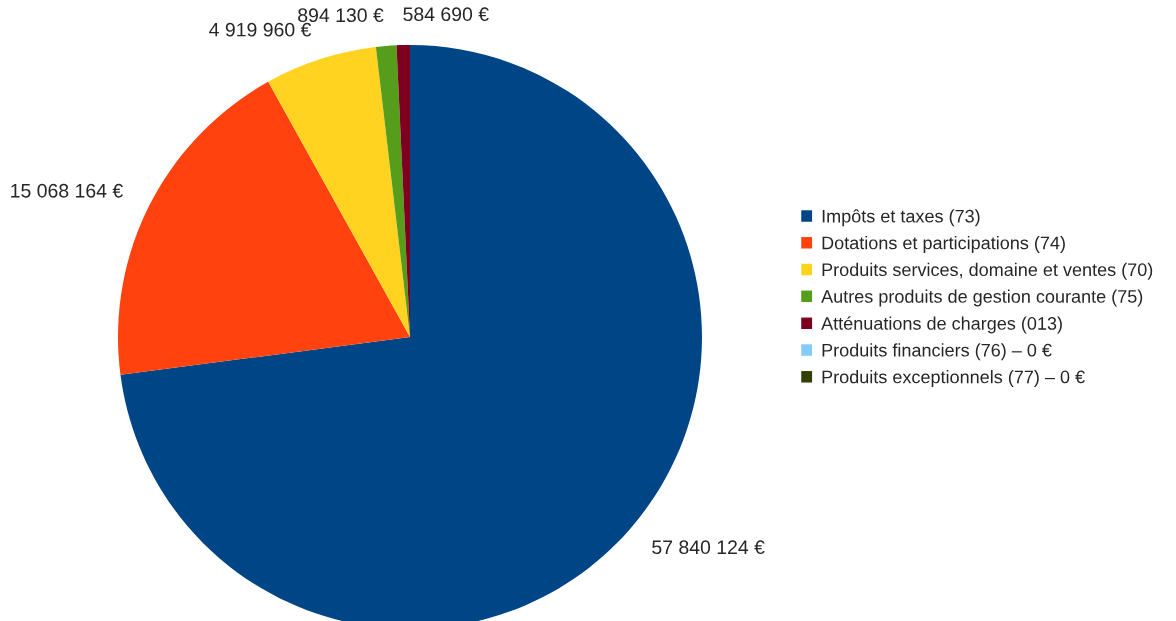 The image size is (1176, 621). Describe the element at coordinates (708, 547) in the screenshot. I see `data-label: 57 840 124 €` at that location.